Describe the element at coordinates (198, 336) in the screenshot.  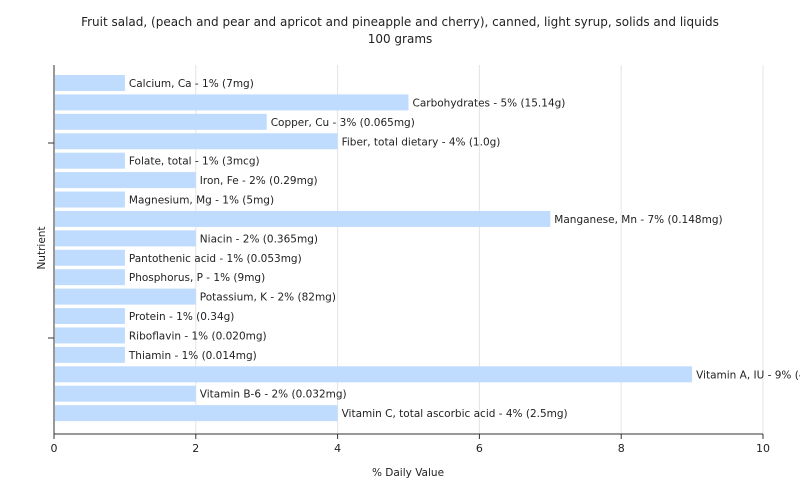
I see `bar-label-13: Riboflavin - 1% (0.020mg)` at that location.